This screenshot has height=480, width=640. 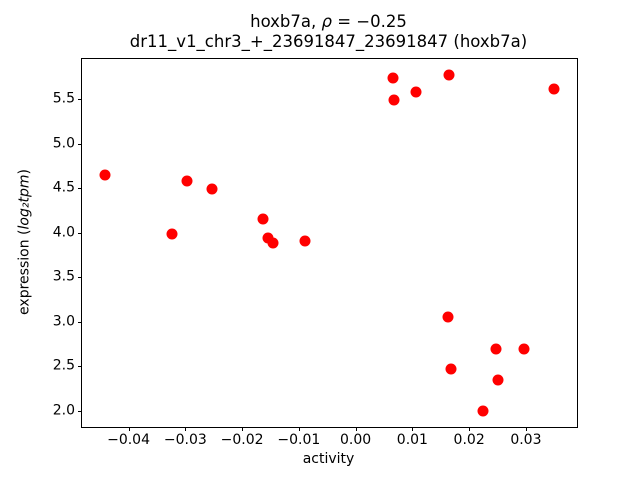 I want to click on y-tick-label: 3.0, so click(x=63, y=321).